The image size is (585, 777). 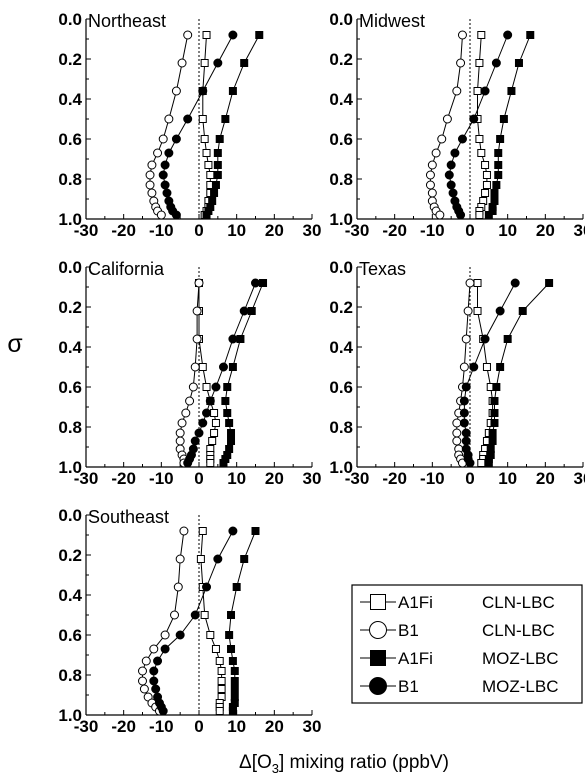 I want to click on y-tick-label: 0.6, so click(x=341, y=387).